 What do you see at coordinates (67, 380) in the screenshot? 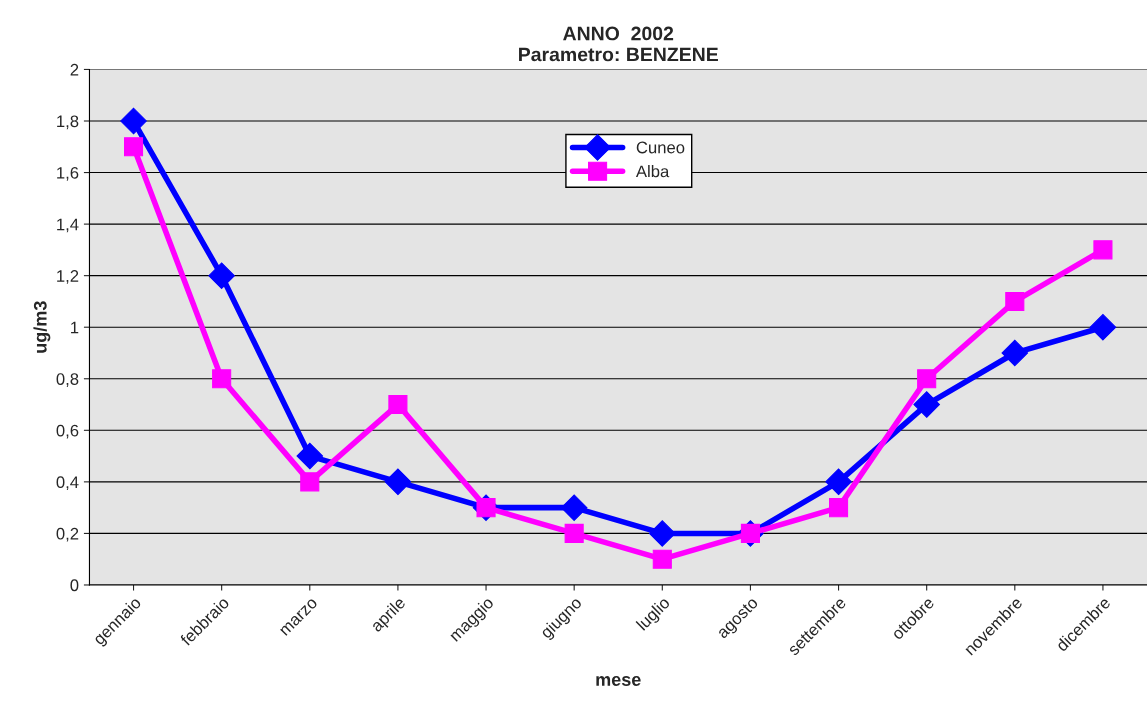
I see `y-tick-label: 0,8` at bounding box center [67, 380].